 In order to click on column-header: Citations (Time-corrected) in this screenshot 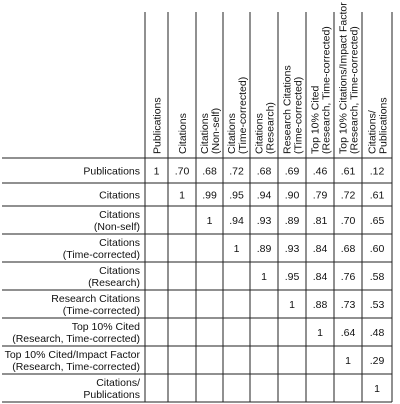, I will do `click(237, 115)`.